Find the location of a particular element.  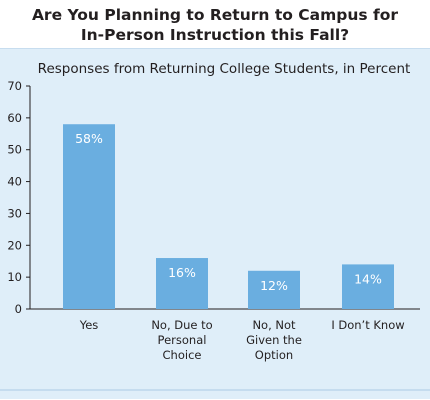

panel-bottom-border is located at coordinates (215, 390).